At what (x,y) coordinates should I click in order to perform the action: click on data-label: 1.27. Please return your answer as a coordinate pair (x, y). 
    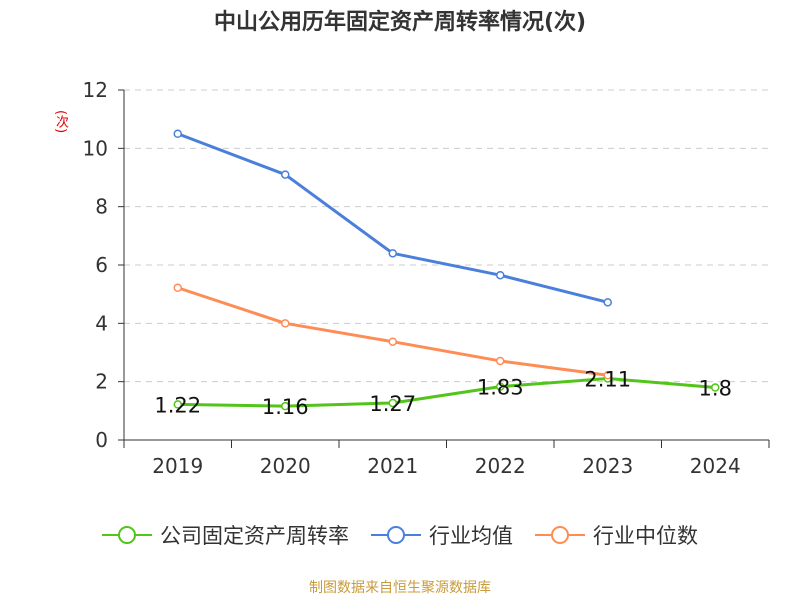
    Looking at the image, I should click on (392, 404).